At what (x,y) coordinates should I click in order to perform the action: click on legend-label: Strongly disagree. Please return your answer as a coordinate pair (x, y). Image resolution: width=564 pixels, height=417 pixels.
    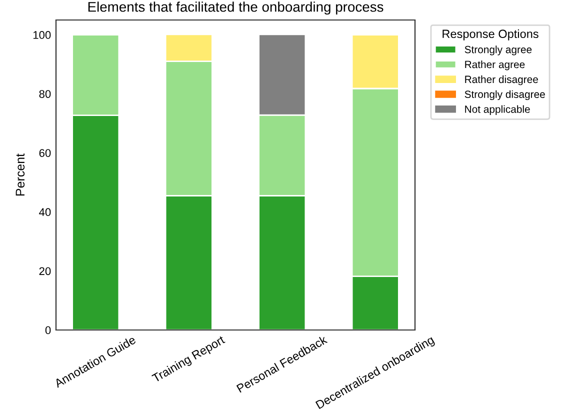
    Looking at the image, I should click on (504, 95).